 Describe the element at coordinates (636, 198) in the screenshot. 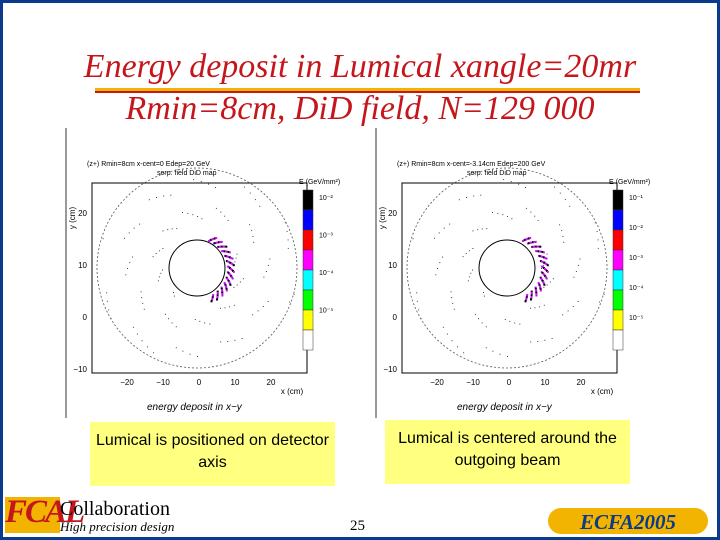

I see `colorbar-tick-label: 10⁻¹` at that location.